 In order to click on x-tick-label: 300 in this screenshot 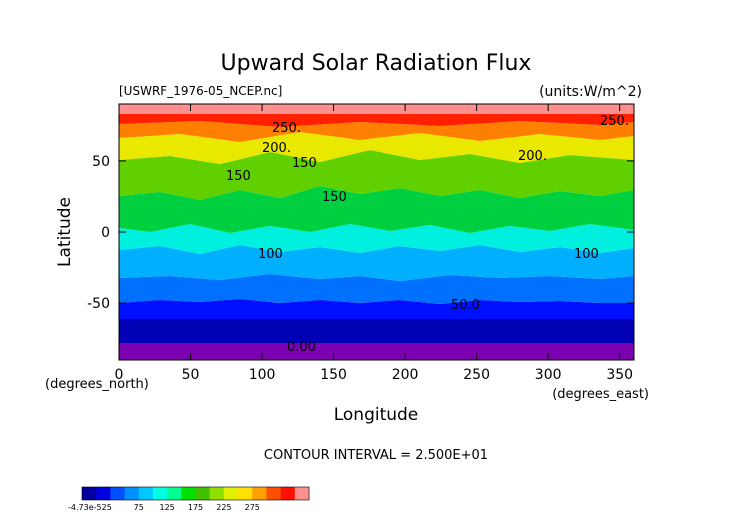, I will do `click(548, 375)`.